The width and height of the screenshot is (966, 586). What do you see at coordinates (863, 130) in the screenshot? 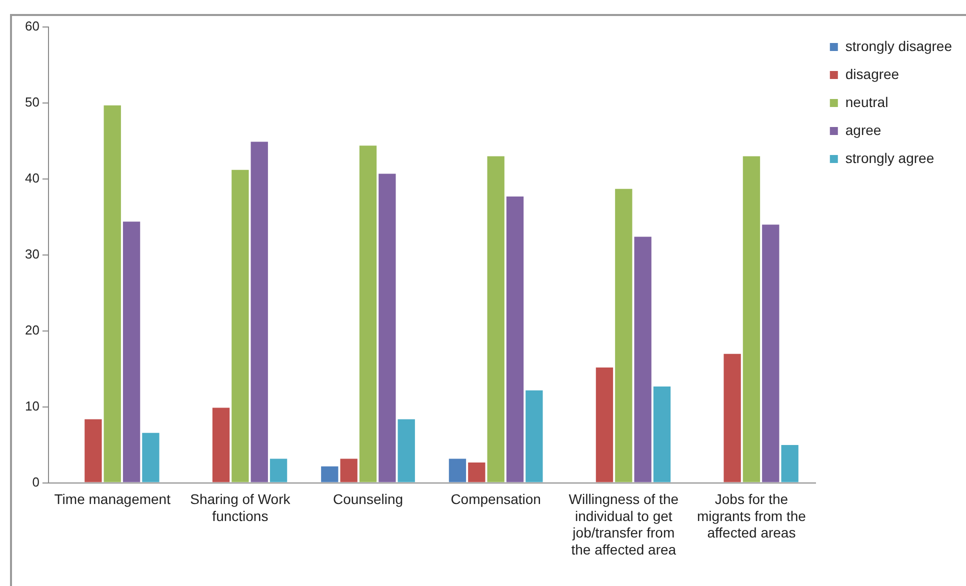
I see `legend-label: agree` at bounding box center [863, 130].